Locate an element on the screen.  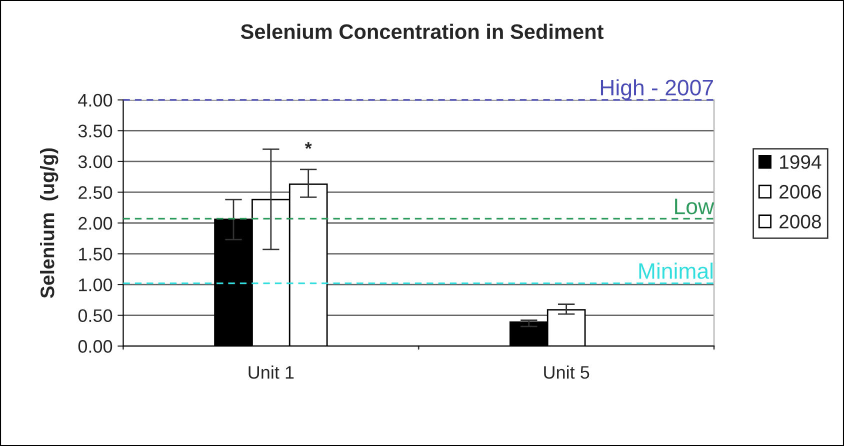
ref-line-label: High - 2007 is located at coordinates (656, 89).